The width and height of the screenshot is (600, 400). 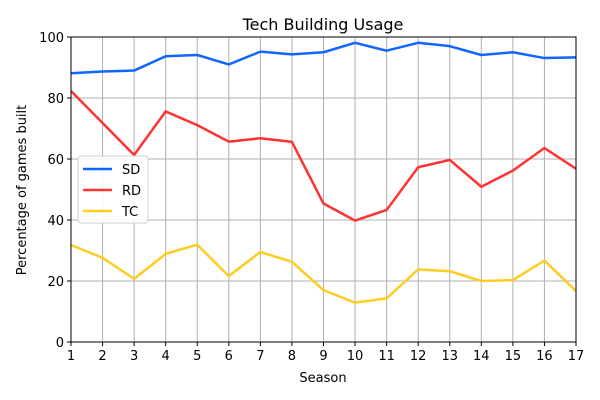 I want to click on x-tick-label: 14, so click(x=481, y=356).